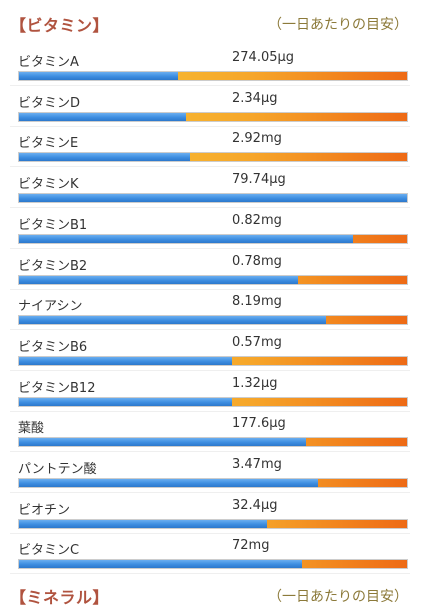 This screenshot has height=610, width=428. Describe the element at coordinates (48, 62) in the screenshot. I see `vitamin-name: ビタミンA` at that location.